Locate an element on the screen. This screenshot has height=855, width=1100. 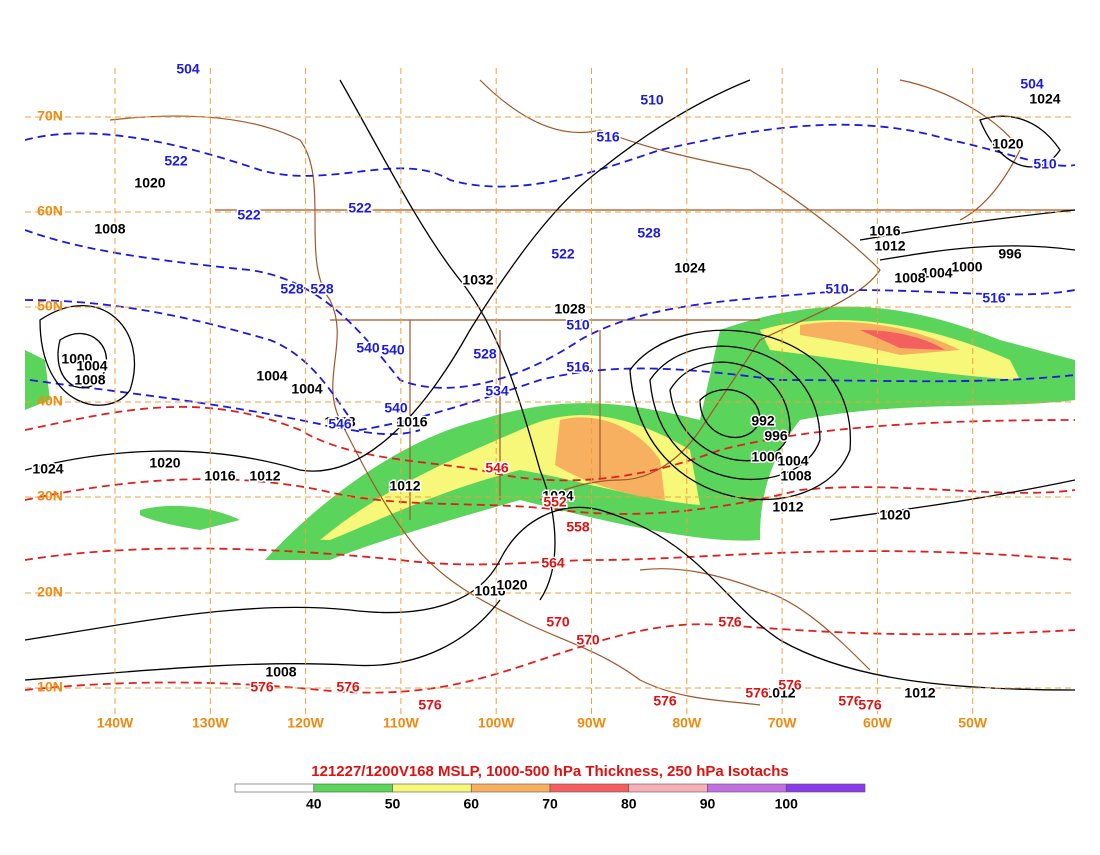
longitude-label: 50W is located at coordinates (973, 723).